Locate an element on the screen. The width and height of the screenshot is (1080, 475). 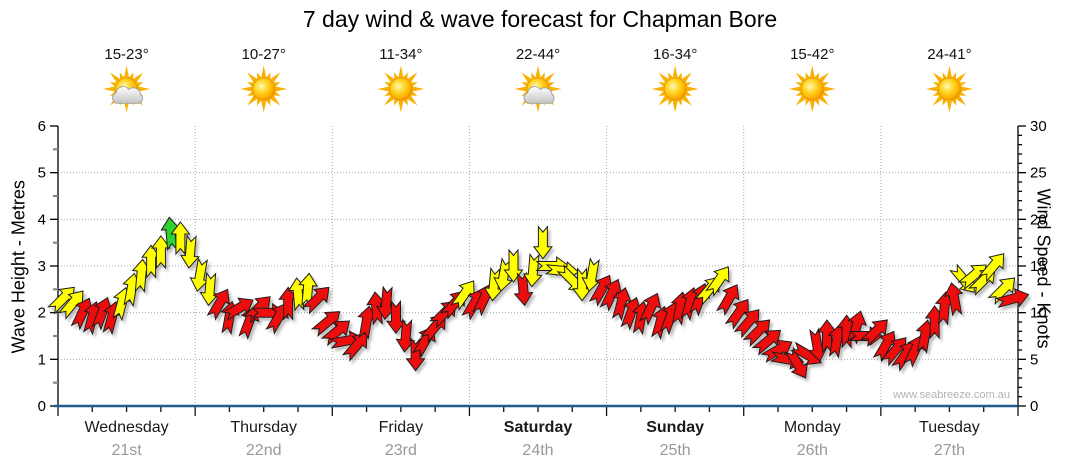
x-axis-day-label: Monday is located at coordinates (812, 427).